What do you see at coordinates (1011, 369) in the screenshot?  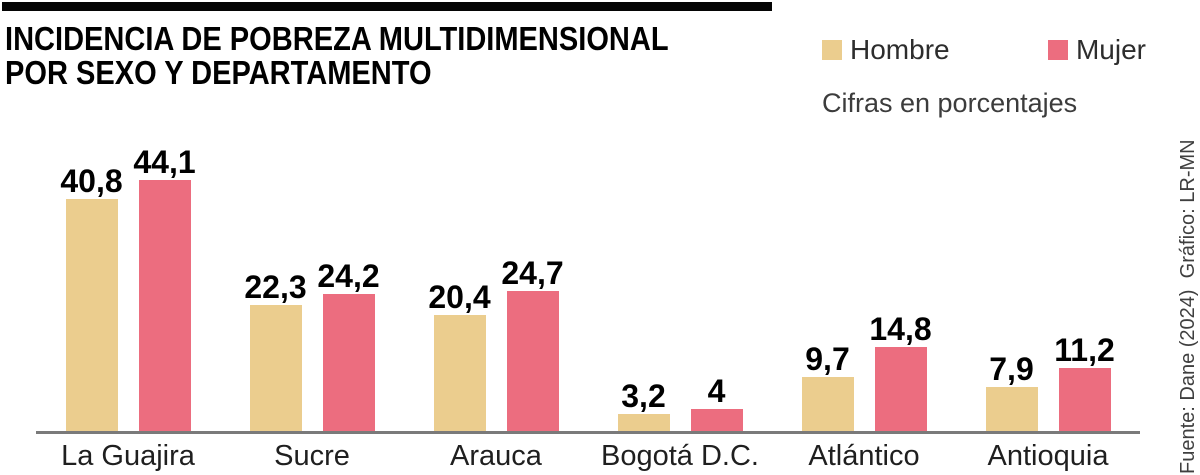 I see `value-label-hombre-6: 7,9` at bounding box center [1011, 369].